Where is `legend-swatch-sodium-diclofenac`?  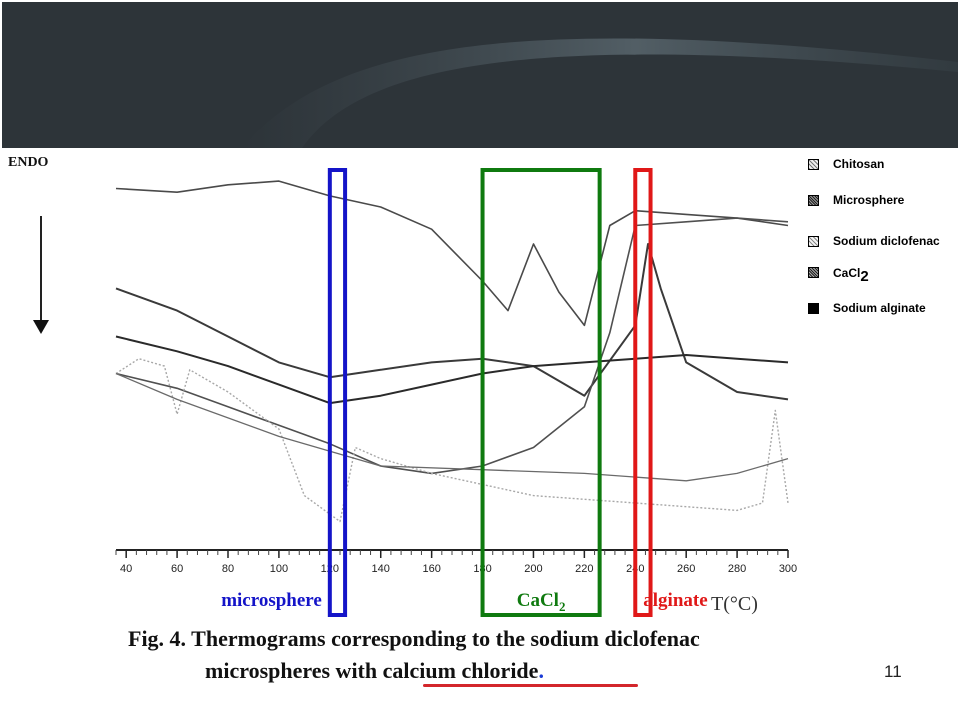
legend-swatch-sodium-diclofenac is located at coordinates (813, 241).